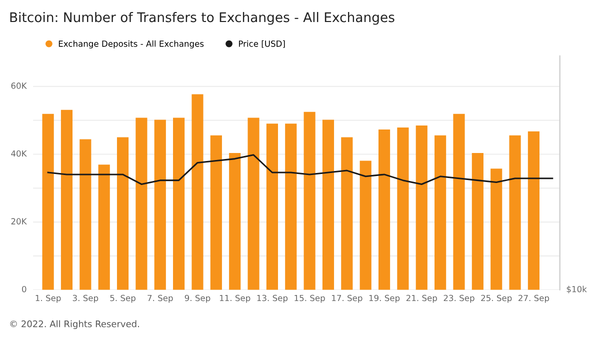  I want to click on x-tick-label: 27. Sep, so click(534, 298).